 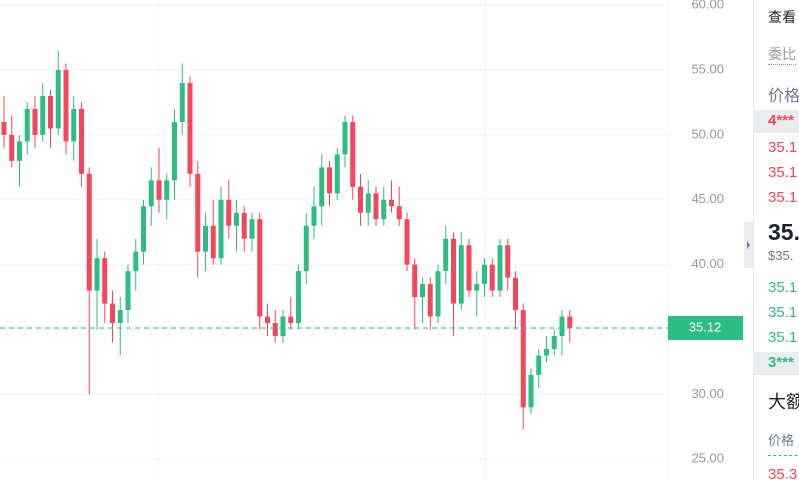 I want to click on view-link: 查看, so click(x=782, y=17).